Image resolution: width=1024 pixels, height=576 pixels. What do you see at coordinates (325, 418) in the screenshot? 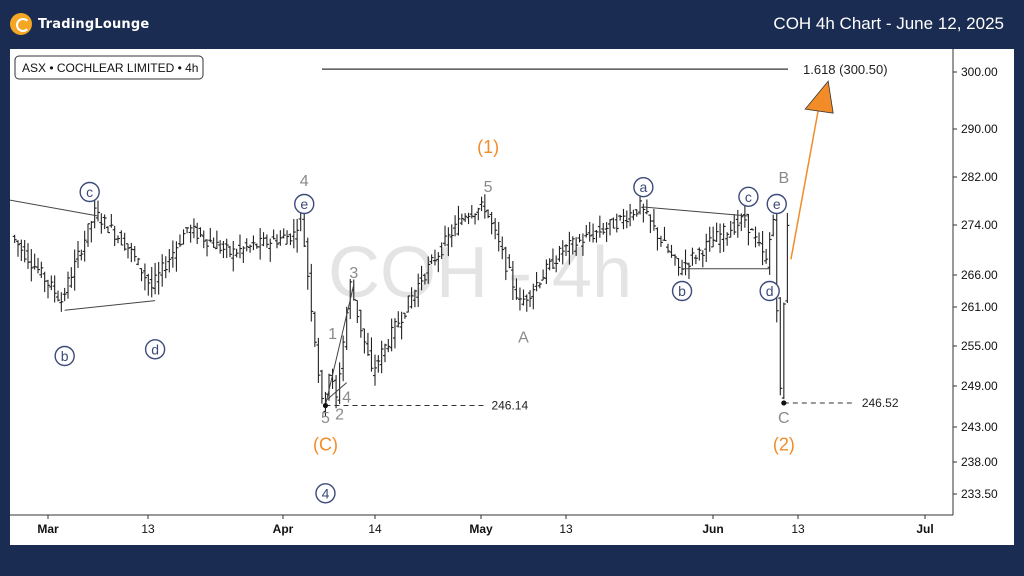
I see `wave-label: 5` at bounding box center [325, 418].